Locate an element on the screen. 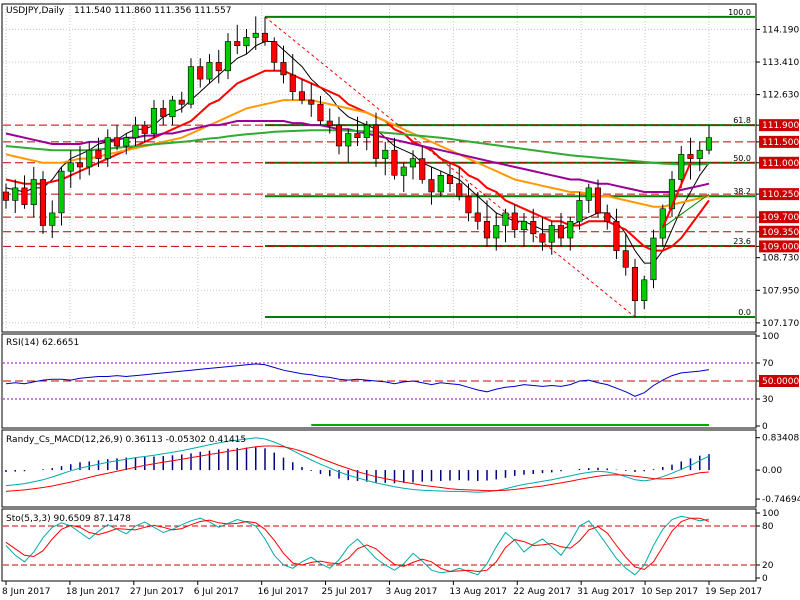 This screenshot has height=600, width=800. trend-line-green is located at coordinates (686, 210).